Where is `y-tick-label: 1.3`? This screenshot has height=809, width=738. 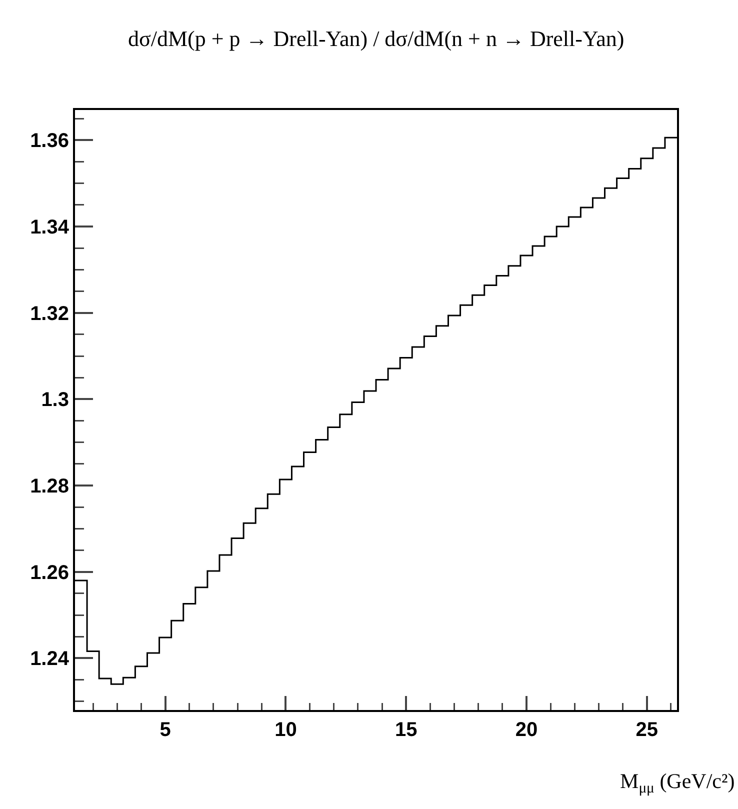
y-tick-label: 1.3 is located at coordinates (55, 400).